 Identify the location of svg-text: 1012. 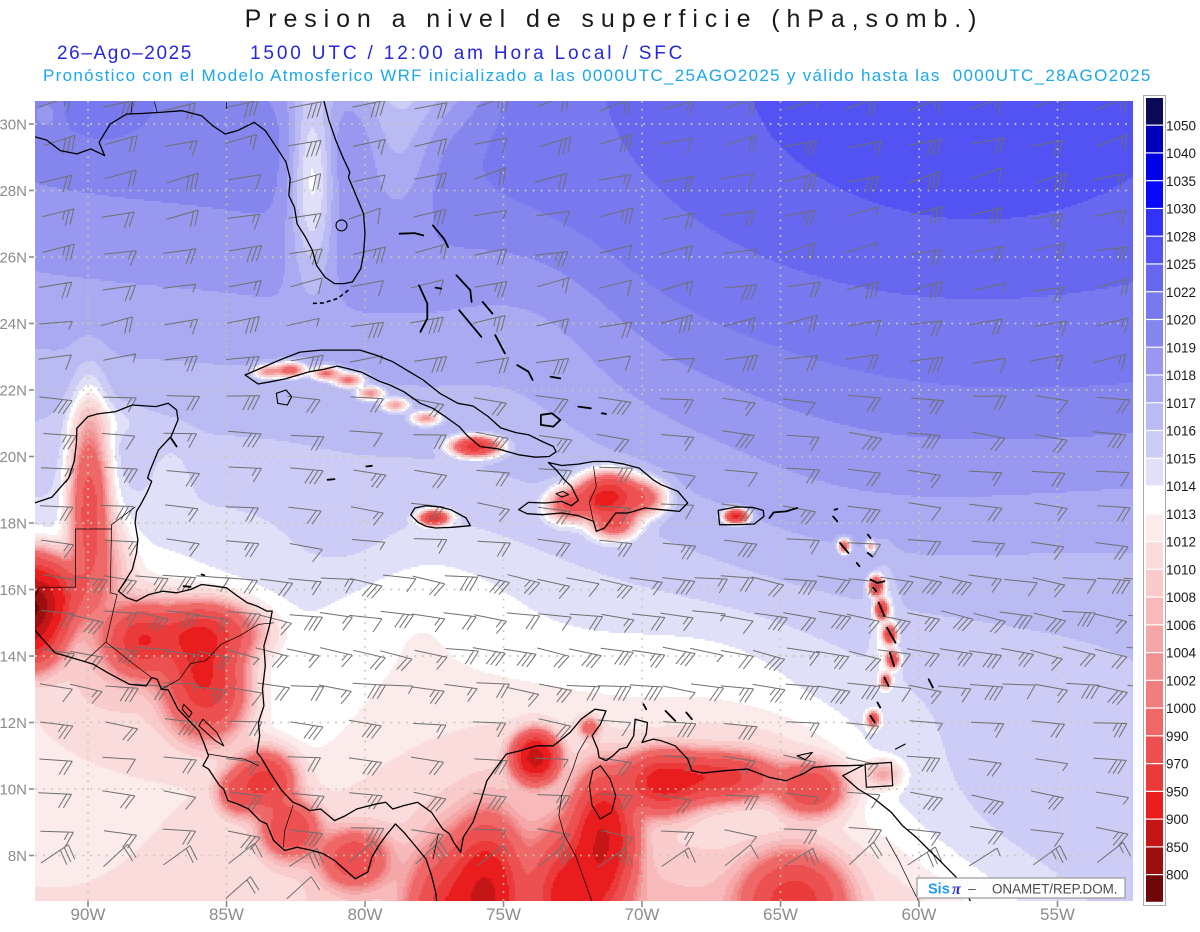
(1181, 542).